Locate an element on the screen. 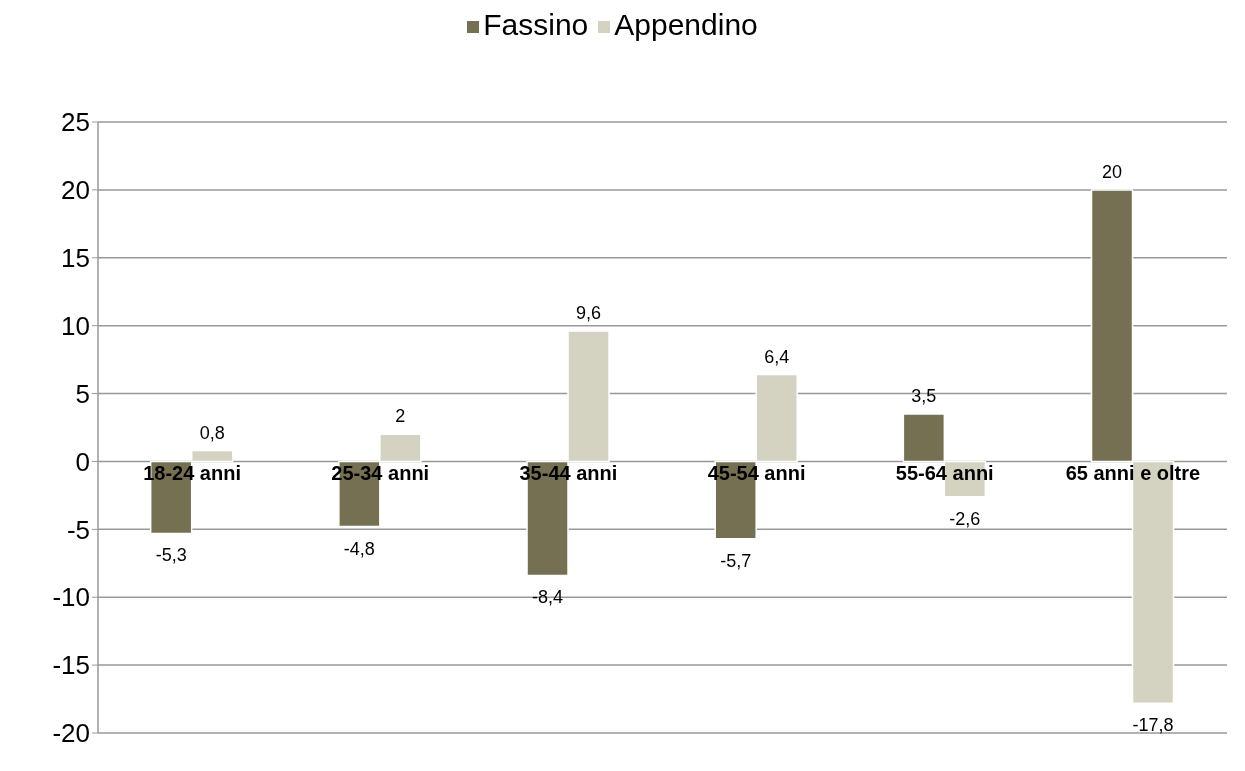  data-label: 2 is located at coordinates (400, 416).